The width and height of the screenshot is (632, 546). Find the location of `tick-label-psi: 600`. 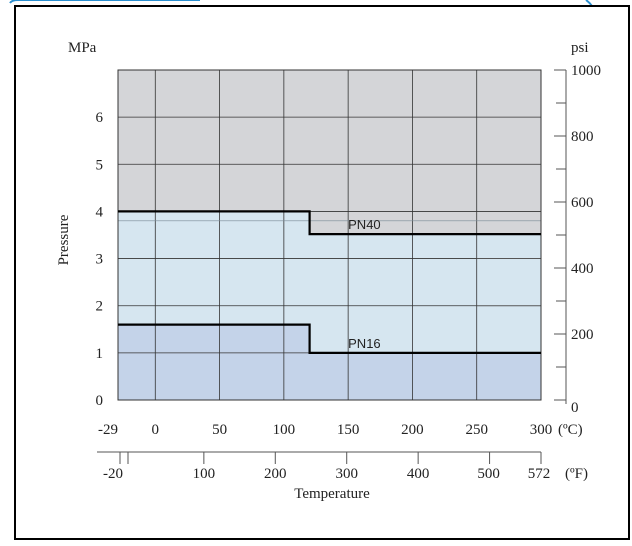

tick-label-psi: 600 is located at coordinates (582, 203).